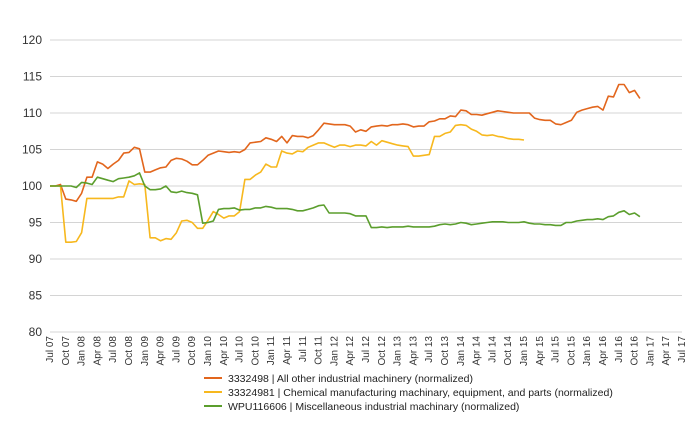 This screenshot has height=426, width=700. What do you see at coordinates (508, 351) in the screenshot?
I see `x-tick-label: Oct 14` at bounding box center [508, 351].